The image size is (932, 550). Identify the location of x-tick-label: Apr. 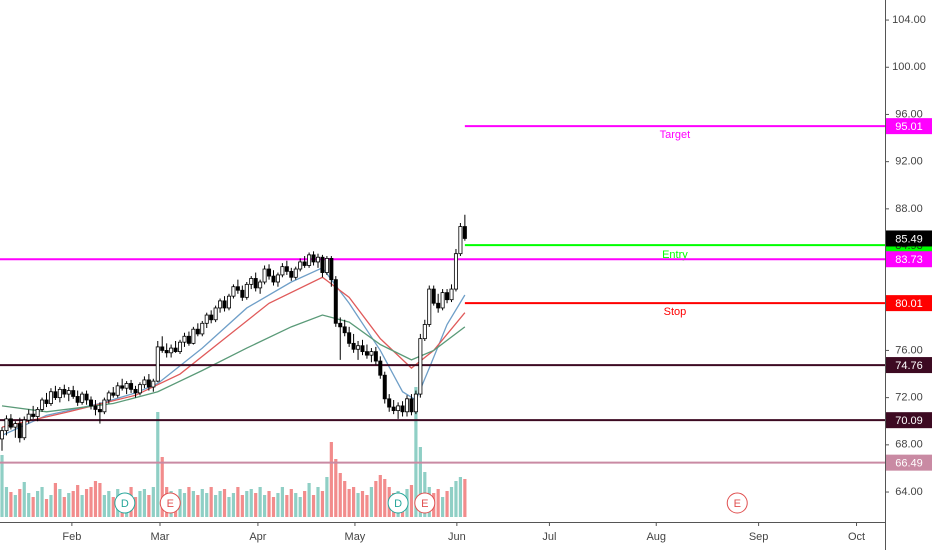
(257, 537).